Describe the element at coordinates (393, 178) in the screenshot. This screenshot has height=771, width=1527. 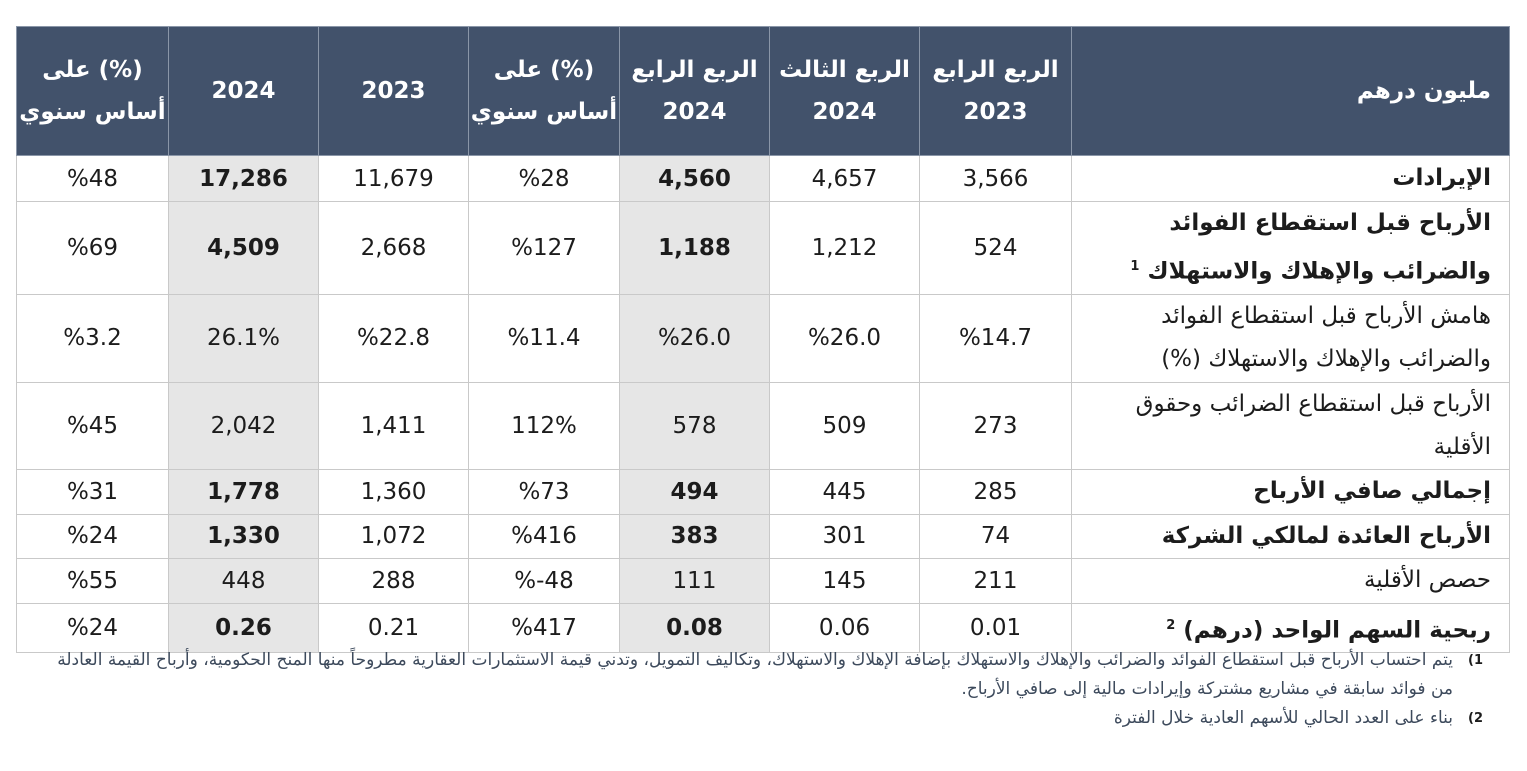
I see `table-cell: 11,679` at that location.